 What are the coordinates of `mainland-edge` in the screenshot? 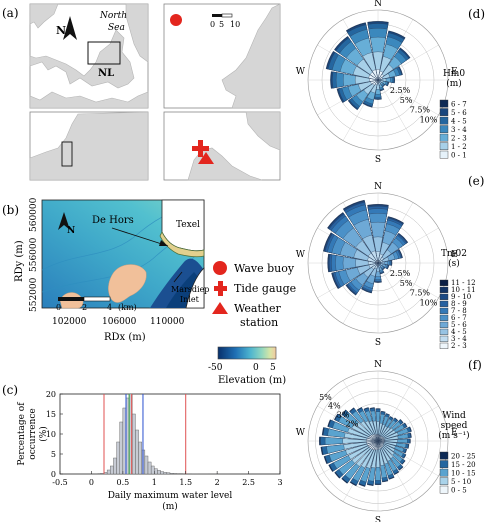 It's located at (195, 288).